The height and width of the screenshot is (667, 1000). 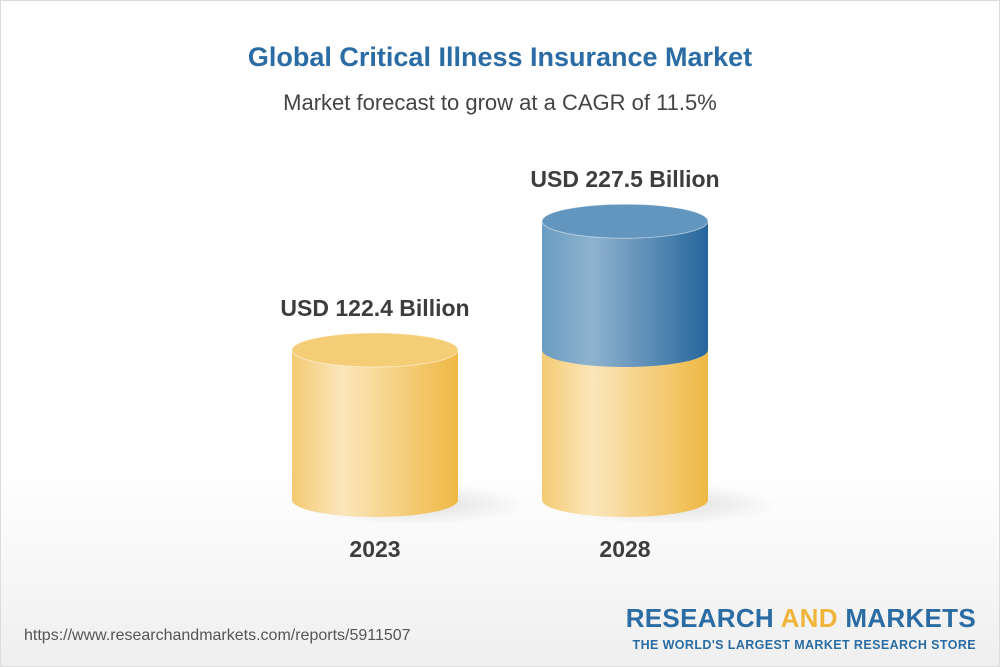 I want to click on category-label: 2023, so click(x=374, y=549).